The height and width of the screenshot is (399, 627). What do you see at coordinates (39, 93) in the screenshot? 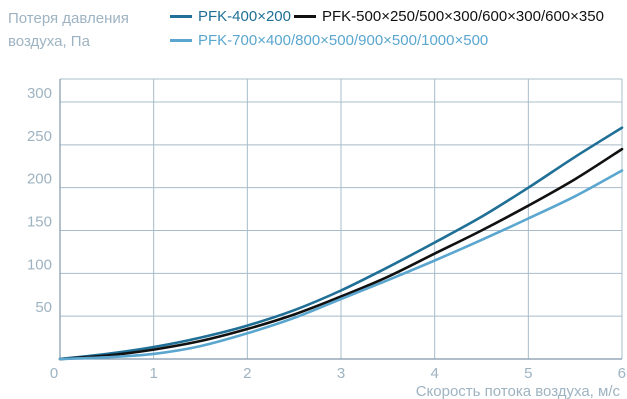
I see `y-tick-label-300: 300` at bounding box center [39, 93].